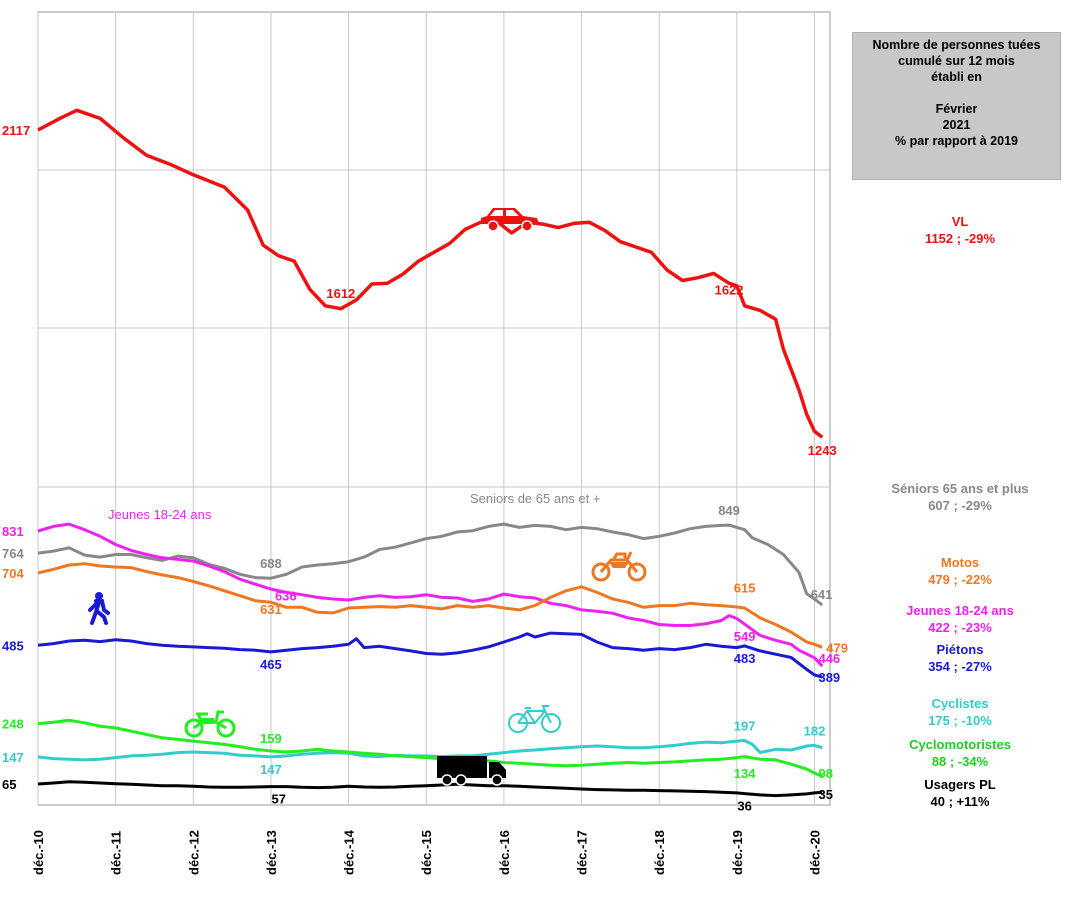  Describe the element at coordinates (960, 571) in the screenshot. I see `legend-entry-motos: Motos 479 ; -22%` at that location.